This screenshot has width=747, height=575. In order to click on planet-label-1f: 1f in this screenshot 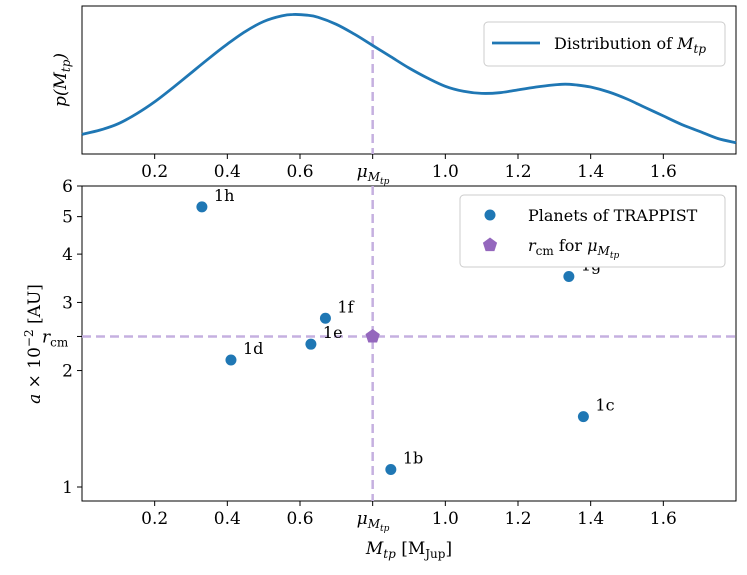, I will do `click(345, 306)`.